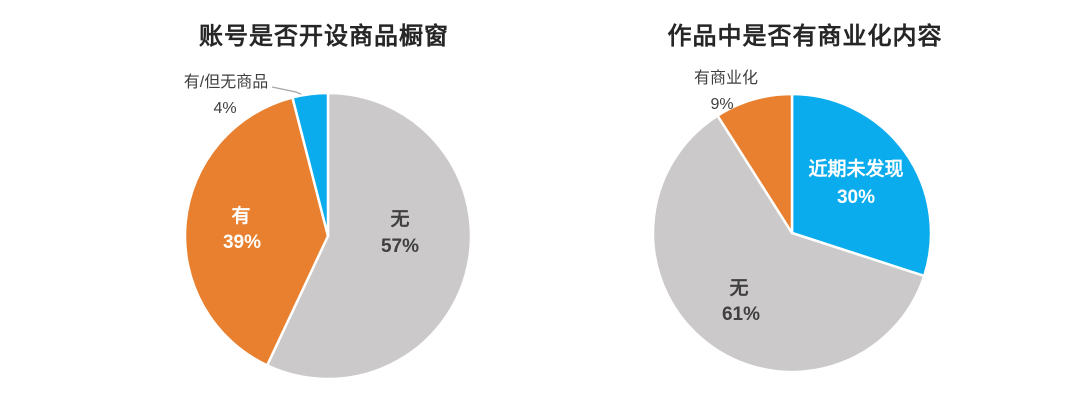 The width and height of the screenshot is (1080, 410). What do you see at coordinates (741, 314) in the screenshot?
I see `slice-value: 61%` at bounding box center [741, 314].